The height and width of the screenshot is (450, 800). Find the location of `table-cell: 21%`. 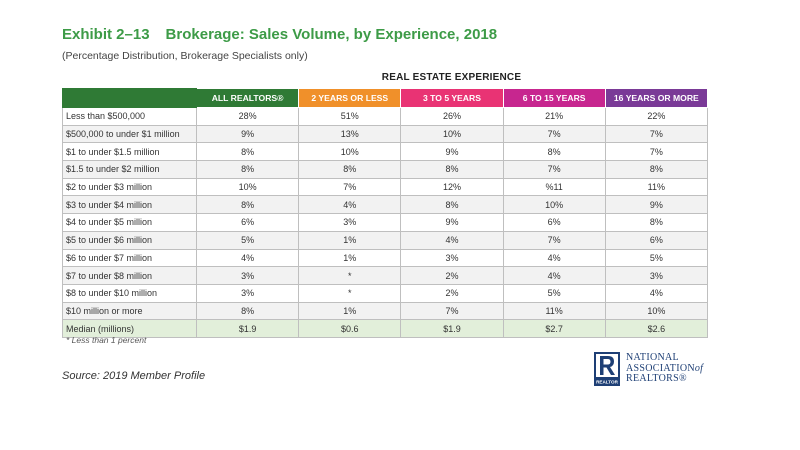

table-cell: 21% is located at coordinates (554, 116).